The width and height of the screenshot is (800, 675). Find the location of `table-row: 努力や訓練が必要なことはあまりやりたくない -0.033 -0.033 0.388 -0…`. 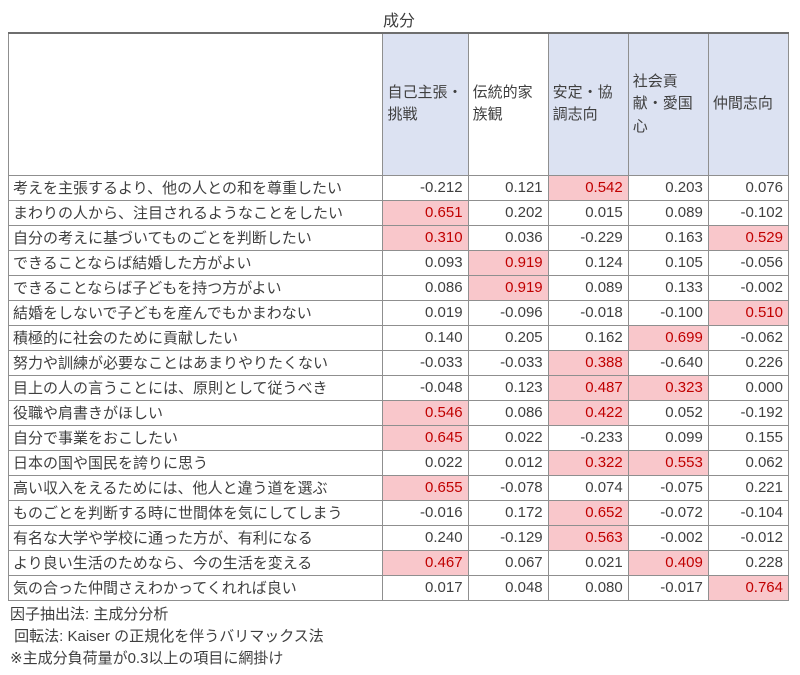

table-row: 努力や訓練が必要なことはあまりやりたくない -0.033 -0.033 0.388 -0… is located at coordinates (398, 362).